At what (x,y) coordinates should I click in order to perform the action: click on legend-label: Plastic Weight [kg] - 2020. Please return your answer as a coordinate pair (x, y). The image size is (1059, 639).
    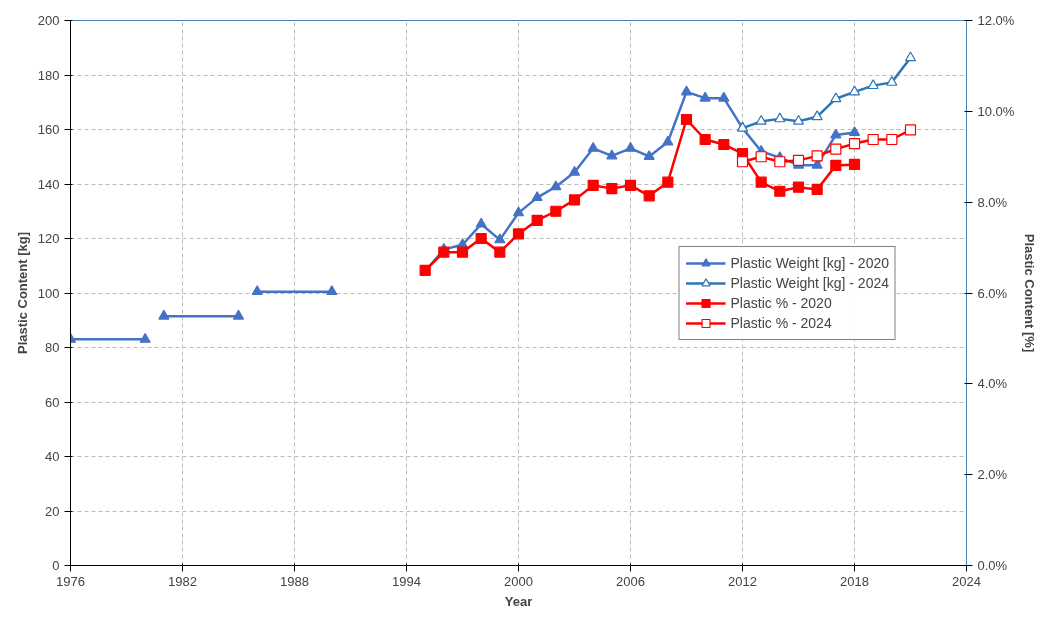
    Looking at the image, I should click on (809, 262).